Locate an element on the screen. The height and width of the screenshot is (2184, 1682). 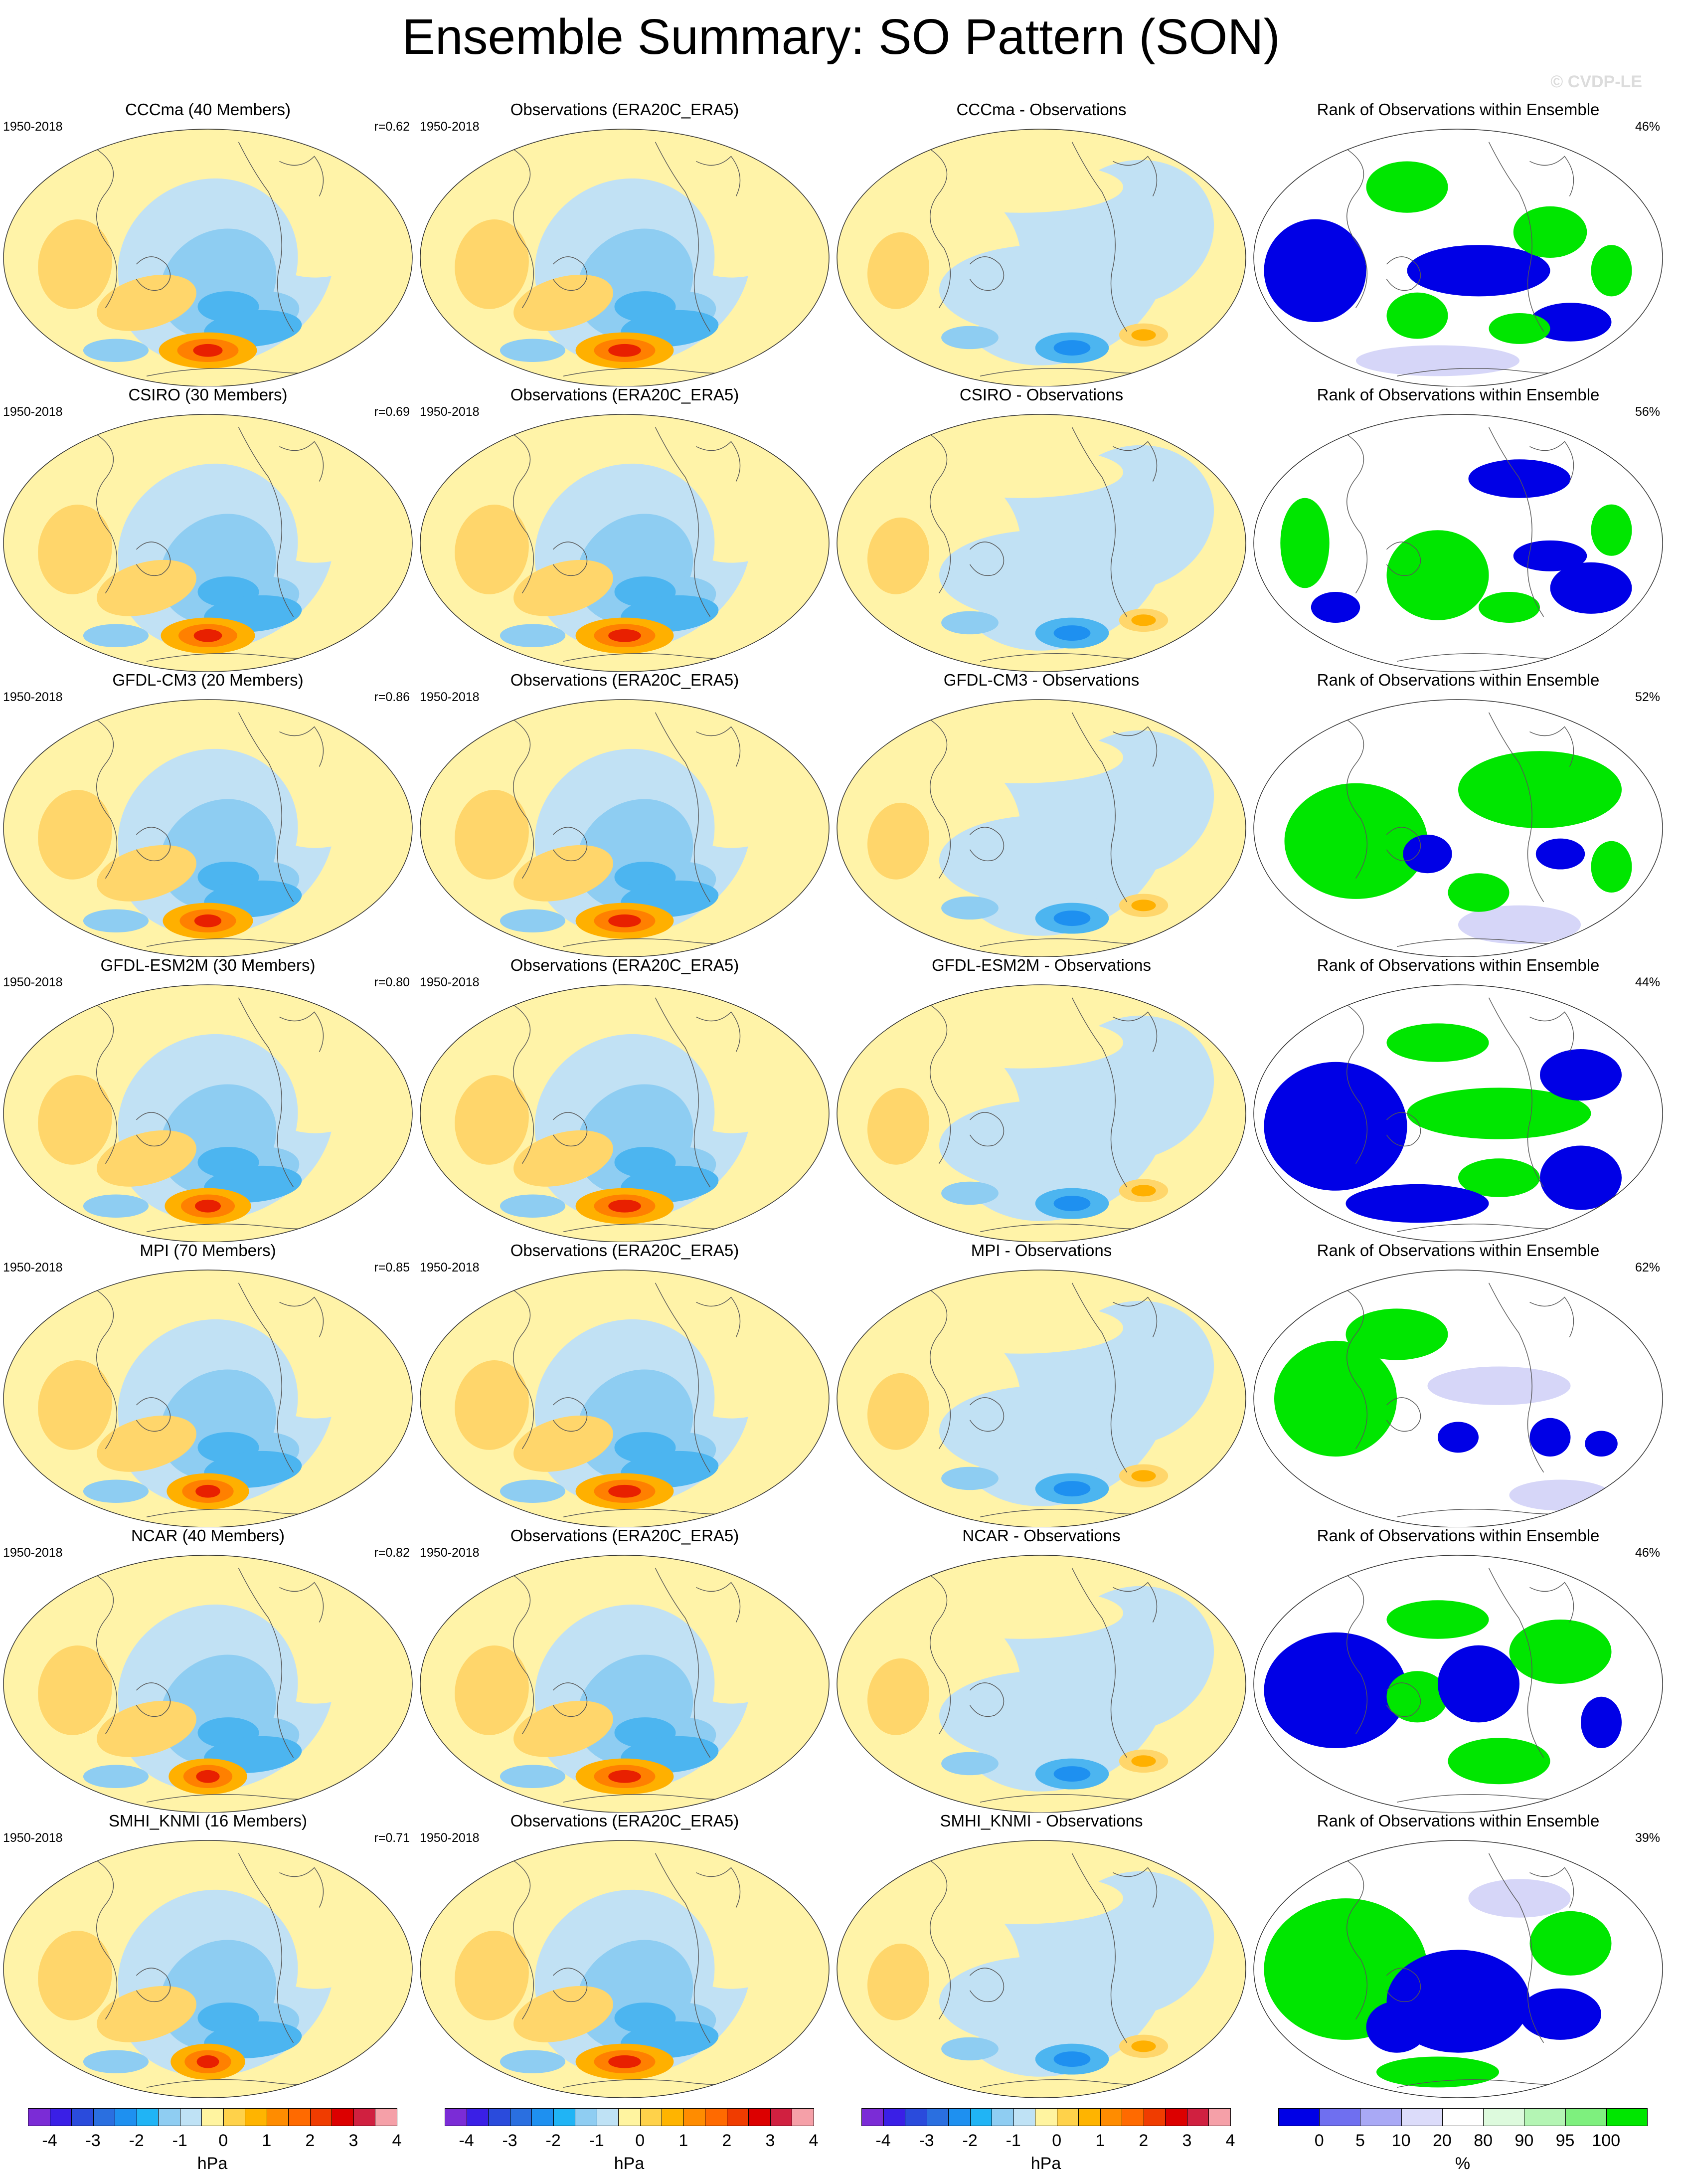
pattern-correlation: r=0.80 is located at coordinates (392, 982).